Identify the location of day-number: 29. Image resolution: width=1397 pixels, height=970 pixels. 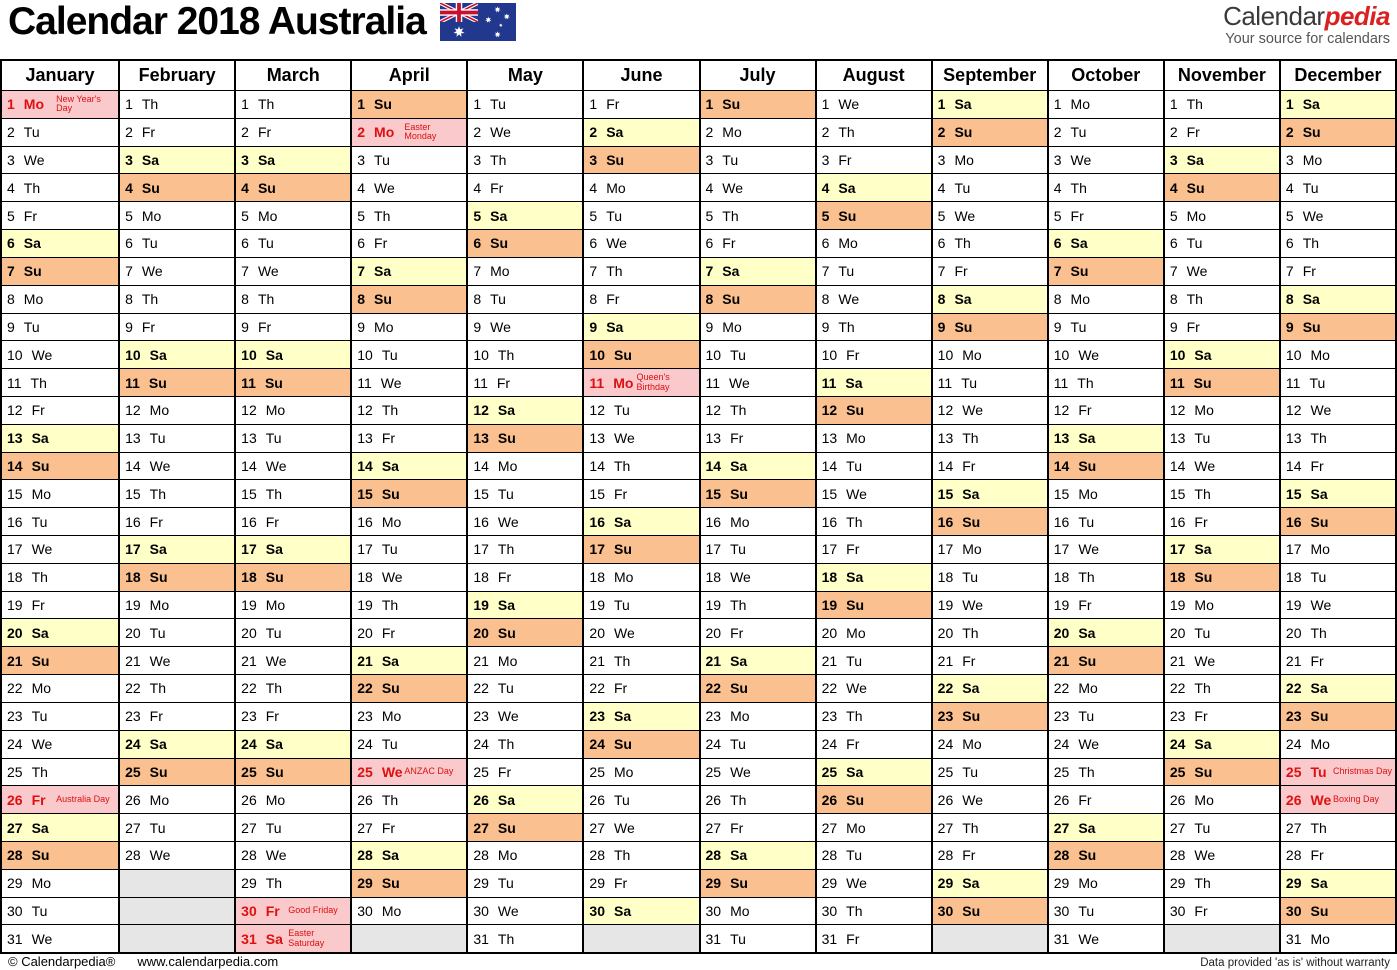
(597, 883).